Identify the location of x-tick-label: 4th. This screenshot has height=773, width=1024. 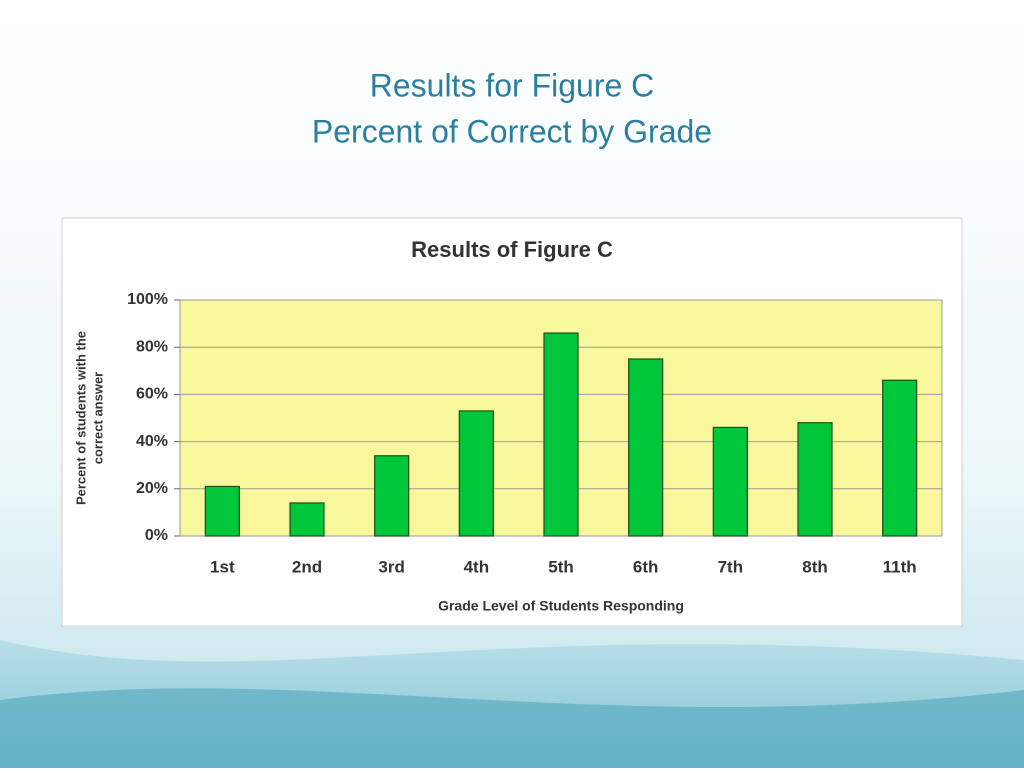
(477, 566).